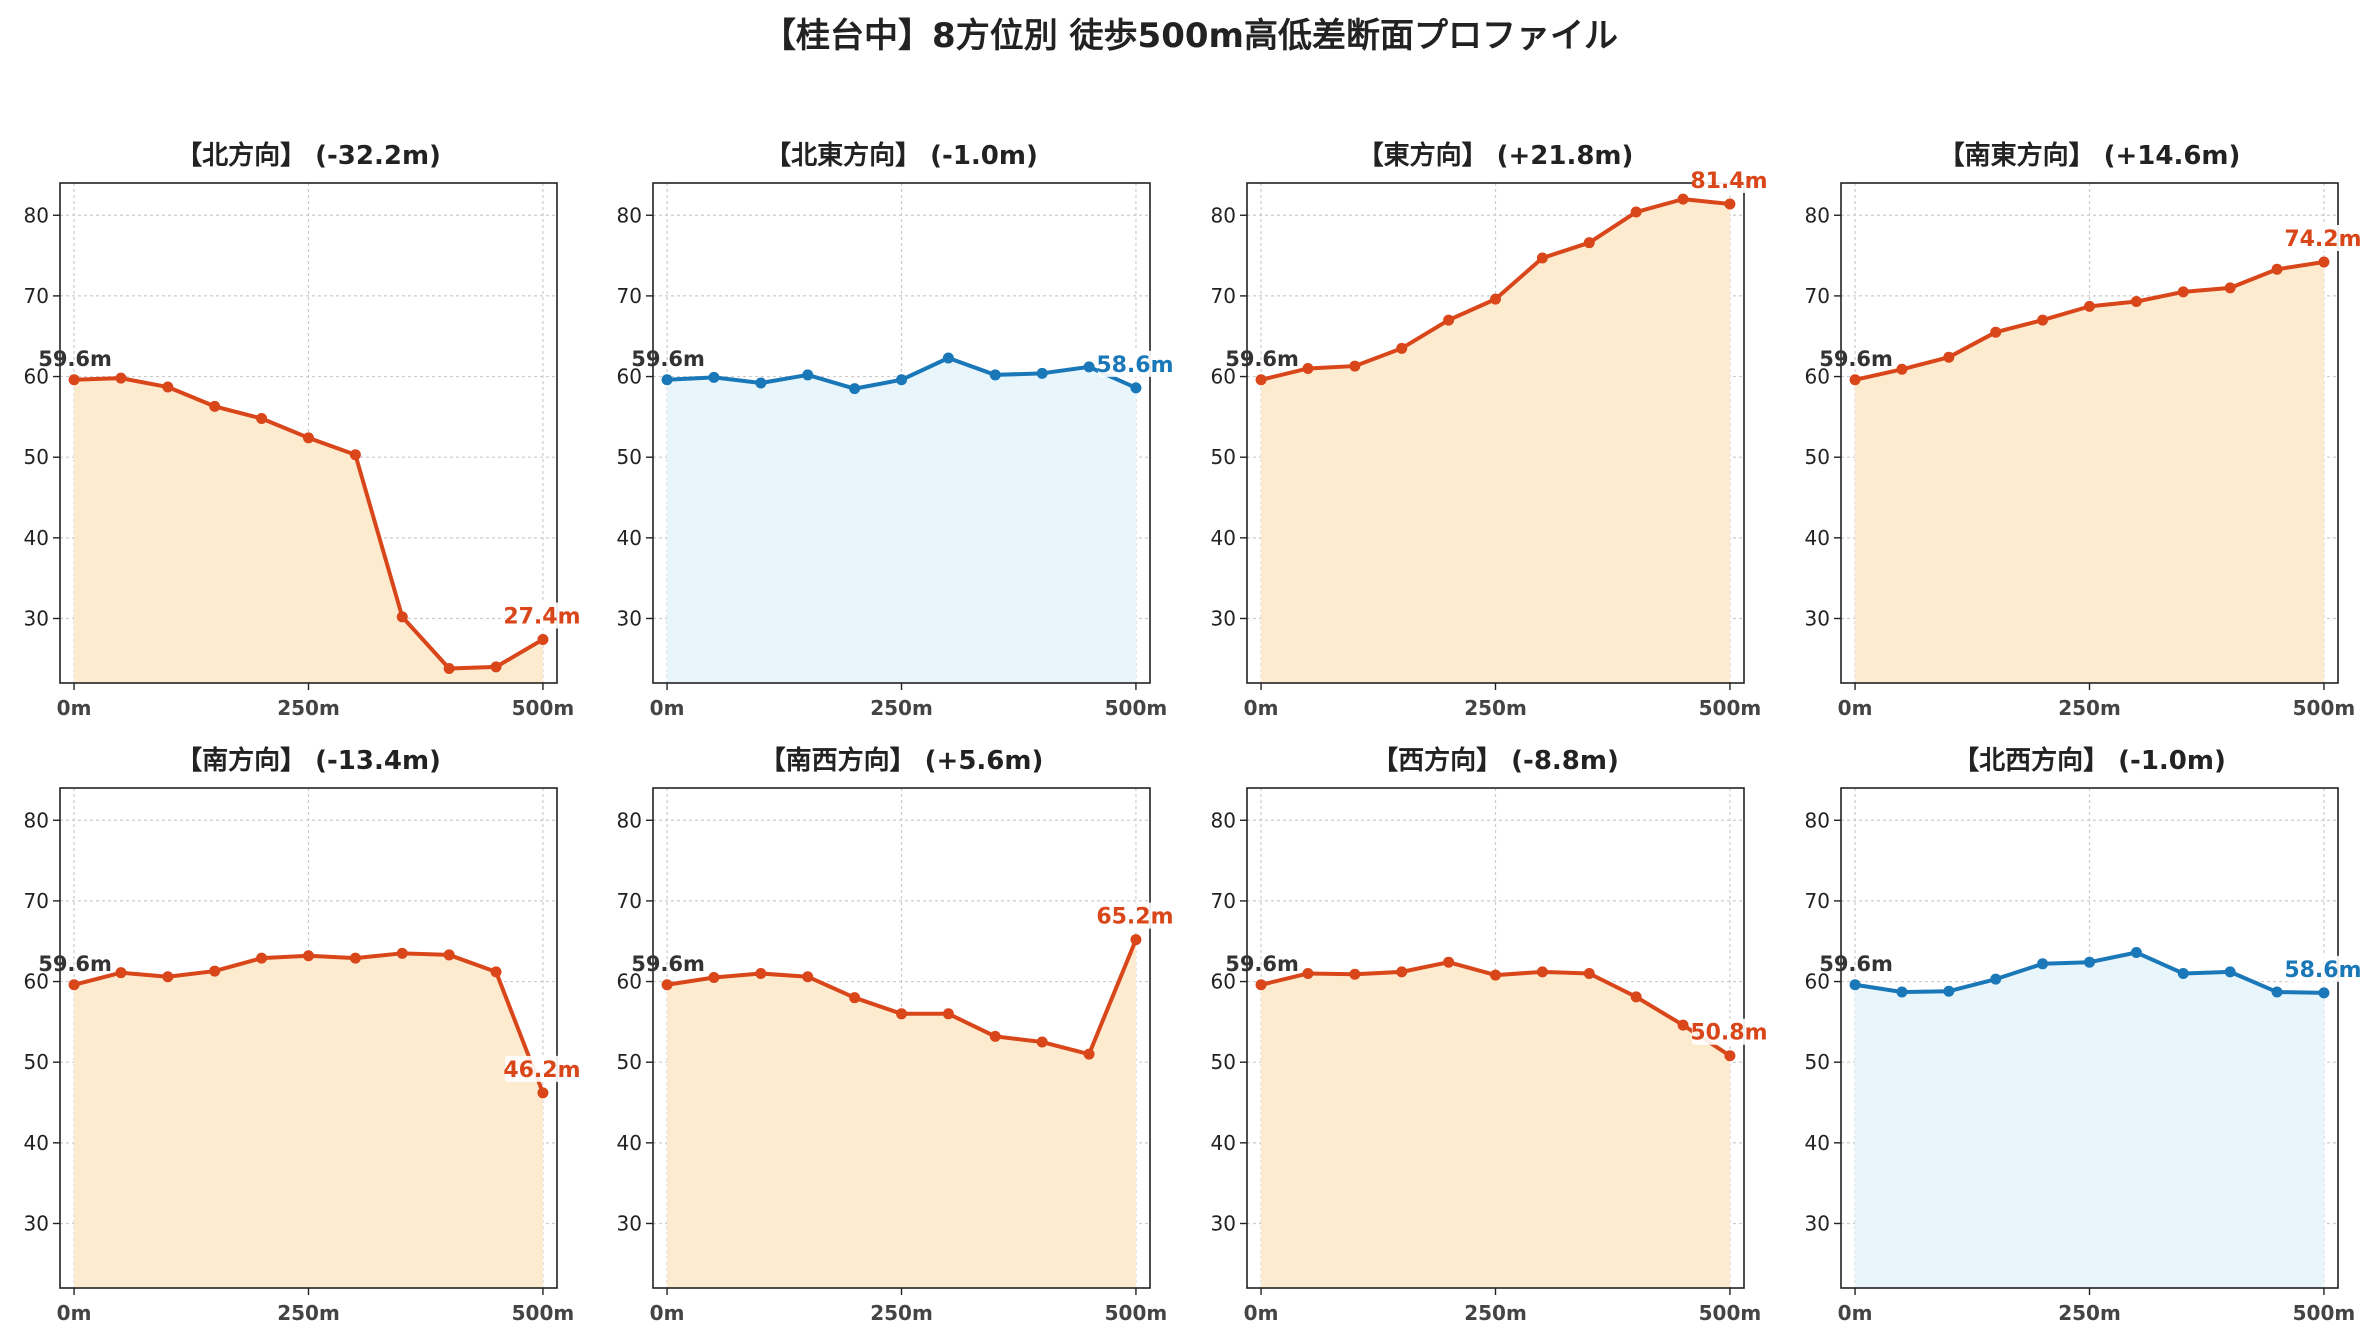 The height and width of the screenshot is (1340, 2380). What do you see at coordinates (1496, 155) in the screenshot?
I see `chart-title: 【東方向】 (+21.8m)` at bounding box center [1496, 155].